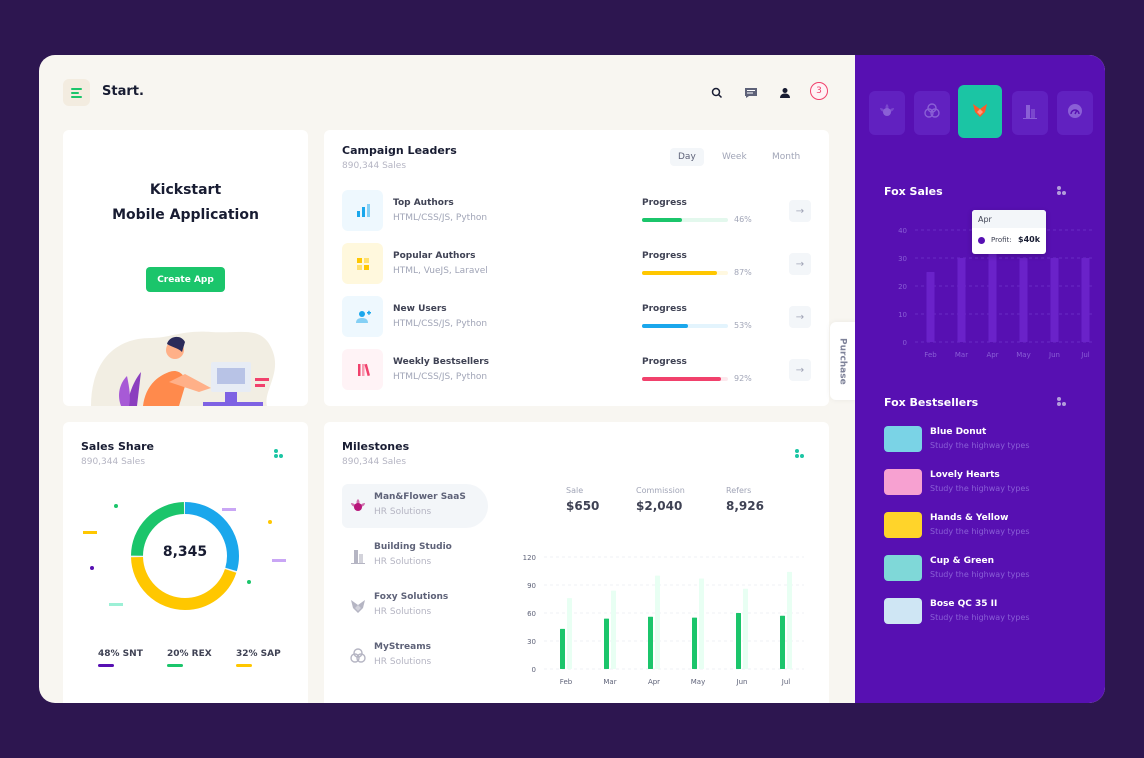 Image resolution: width=1144 pixels, height=758 pixels. Describe the element at coordinates (415, 656) in the screenshot. I see `milestone-item: MyStreams HR Solutions` at that location.